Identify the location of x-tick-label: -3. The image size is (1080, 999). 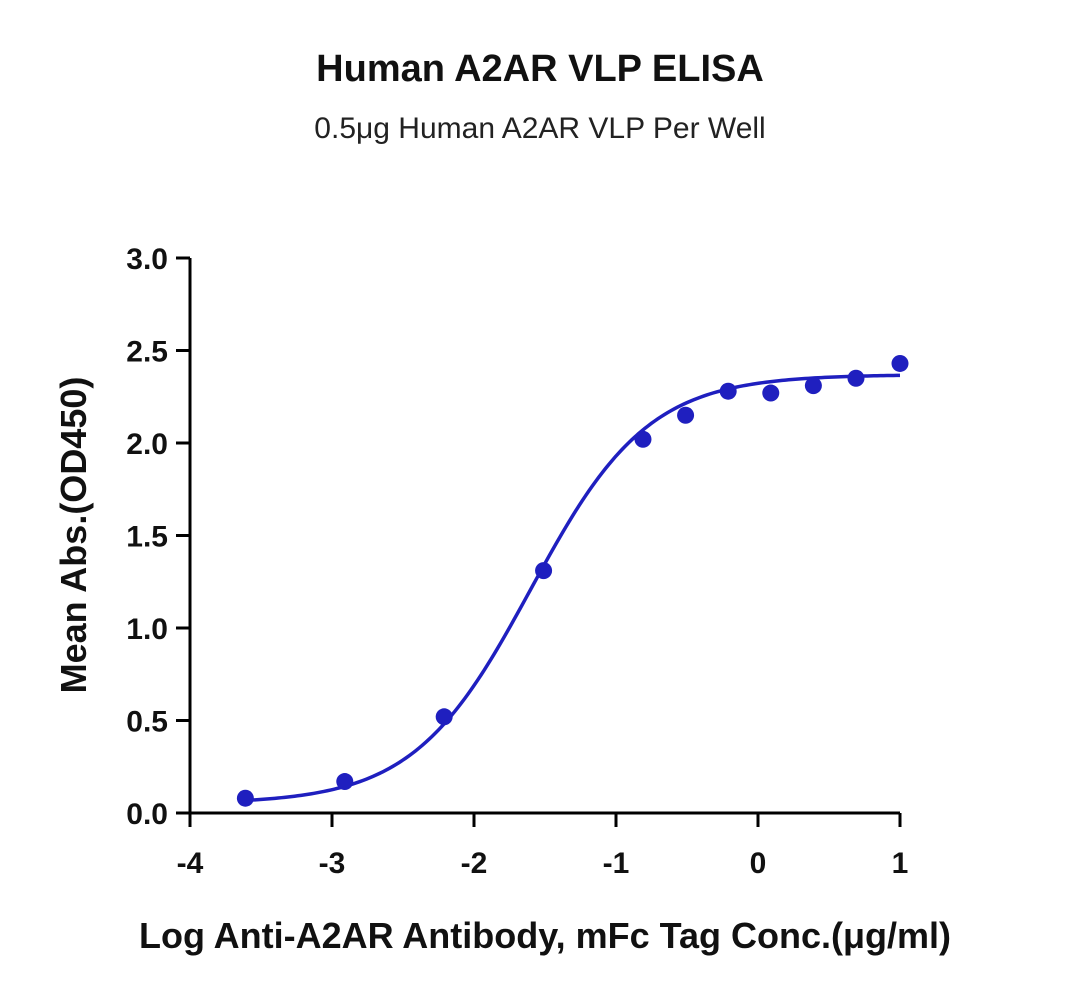
(332, 863).